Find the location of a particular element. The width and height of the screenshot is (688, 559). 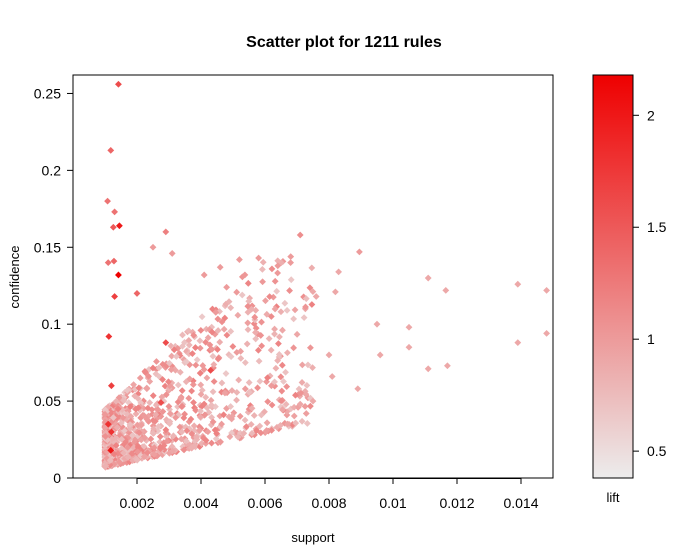

lift-legend: 0.5 1 1.5 2 lift is located at coordinates (629, 289).